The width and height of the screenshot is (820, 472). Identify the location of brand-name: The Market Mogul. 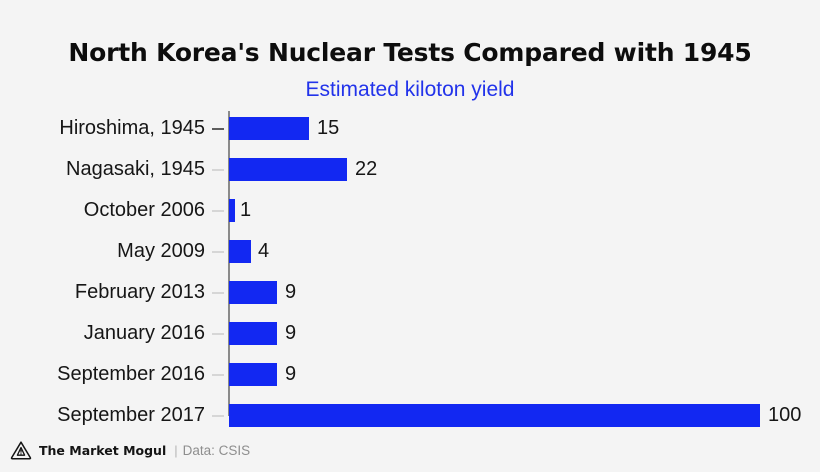
(103, 450).